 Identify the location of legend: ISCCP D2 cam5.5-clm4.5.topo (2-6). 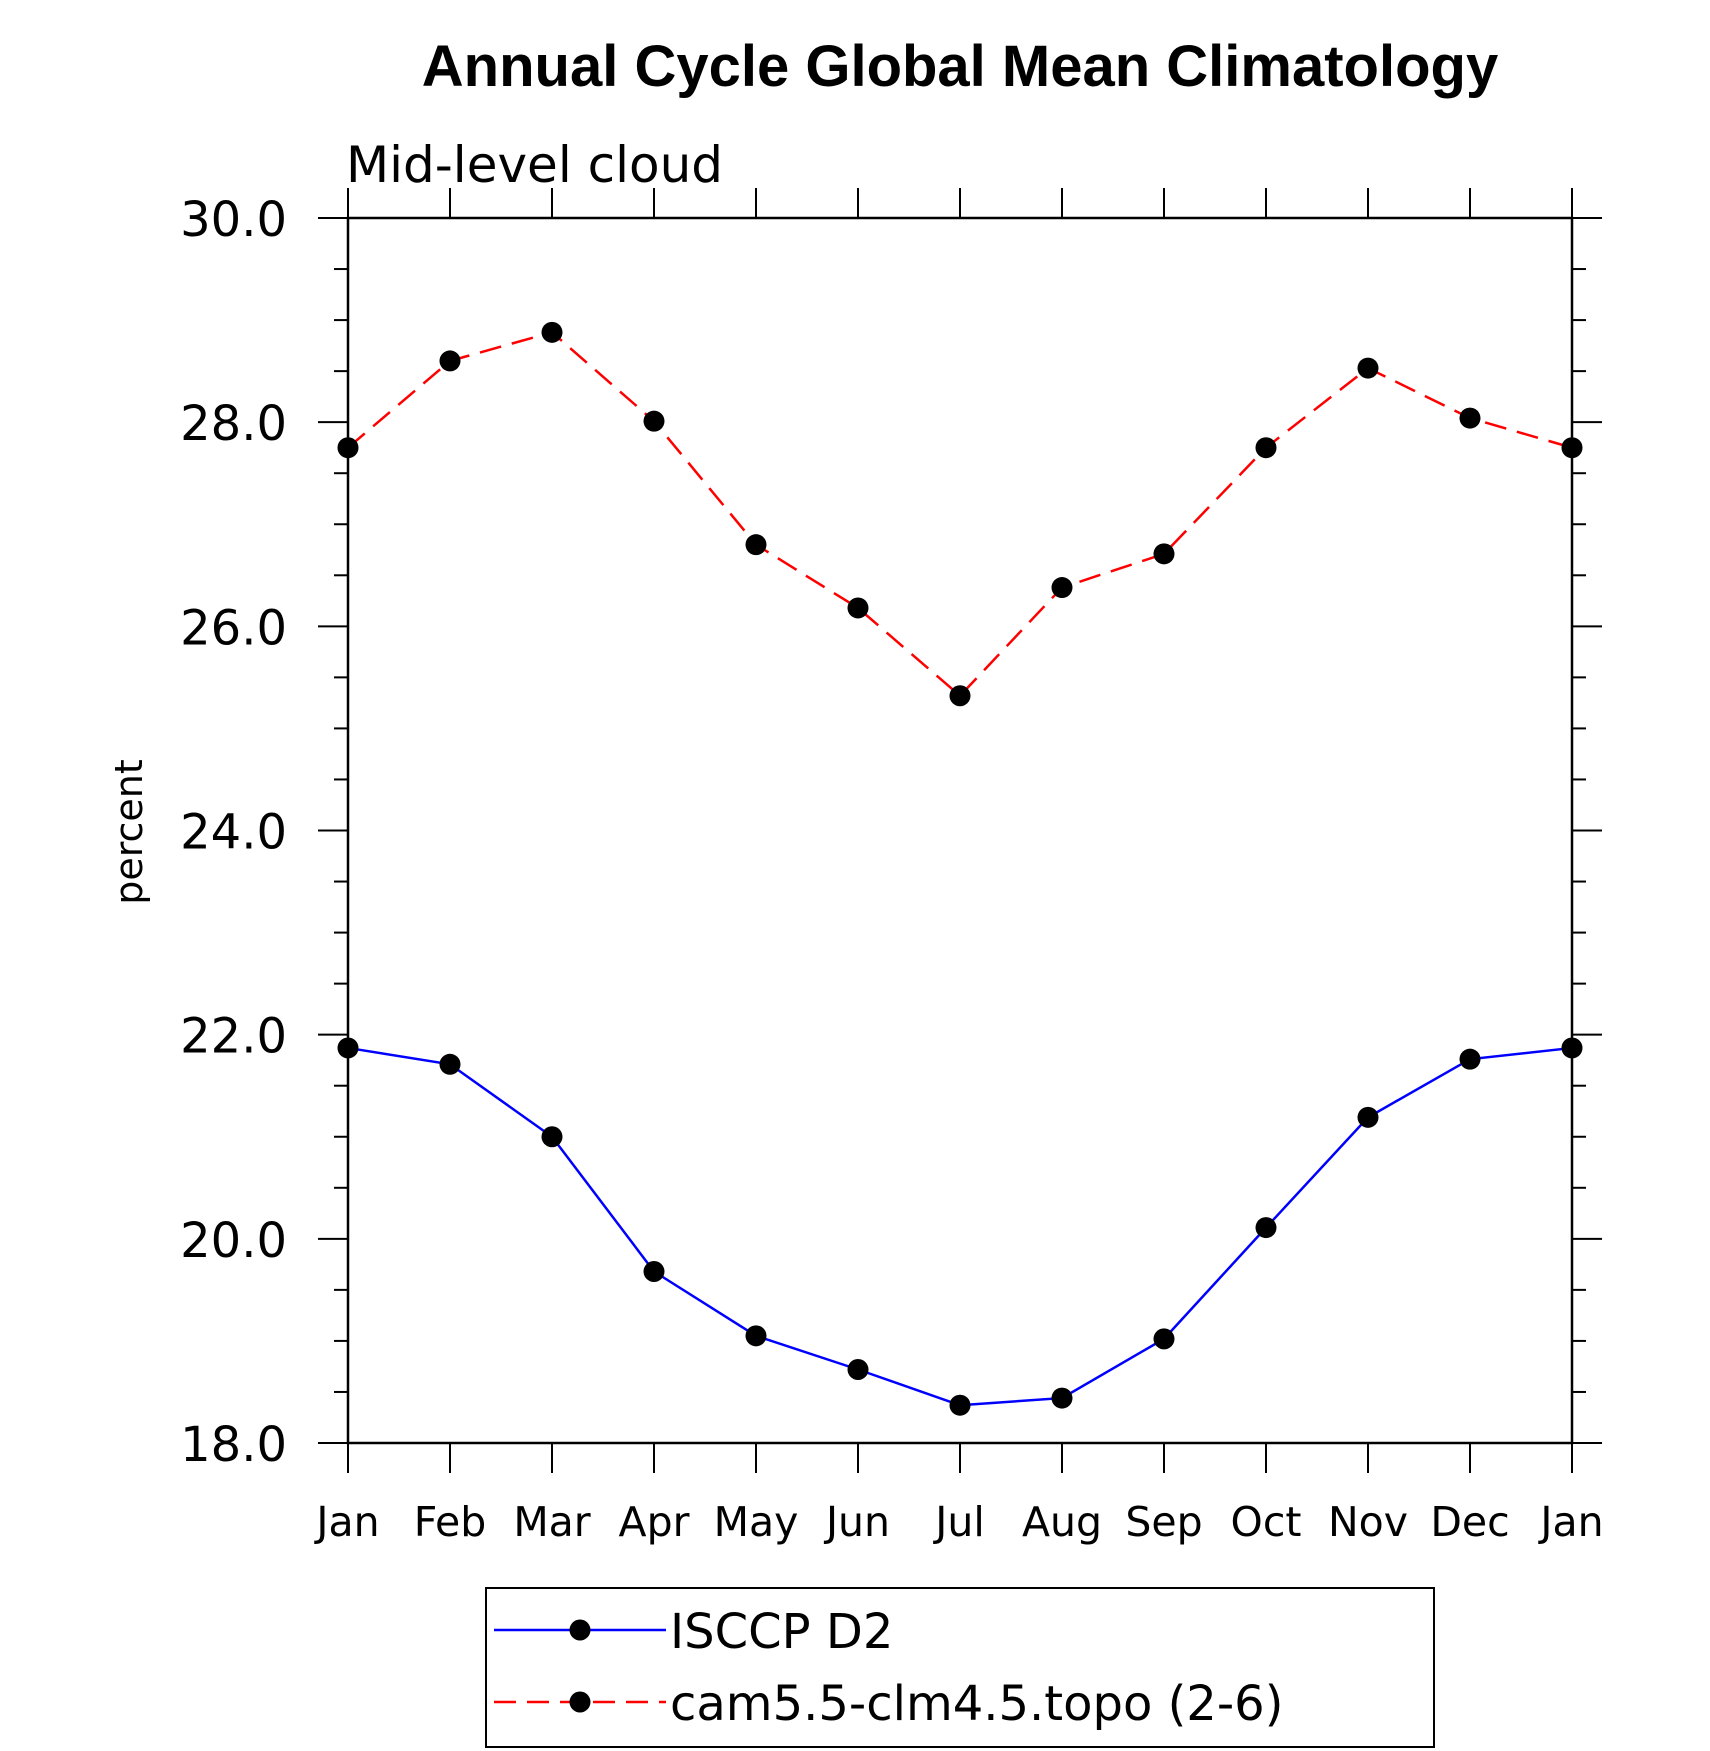
(960, 1667).